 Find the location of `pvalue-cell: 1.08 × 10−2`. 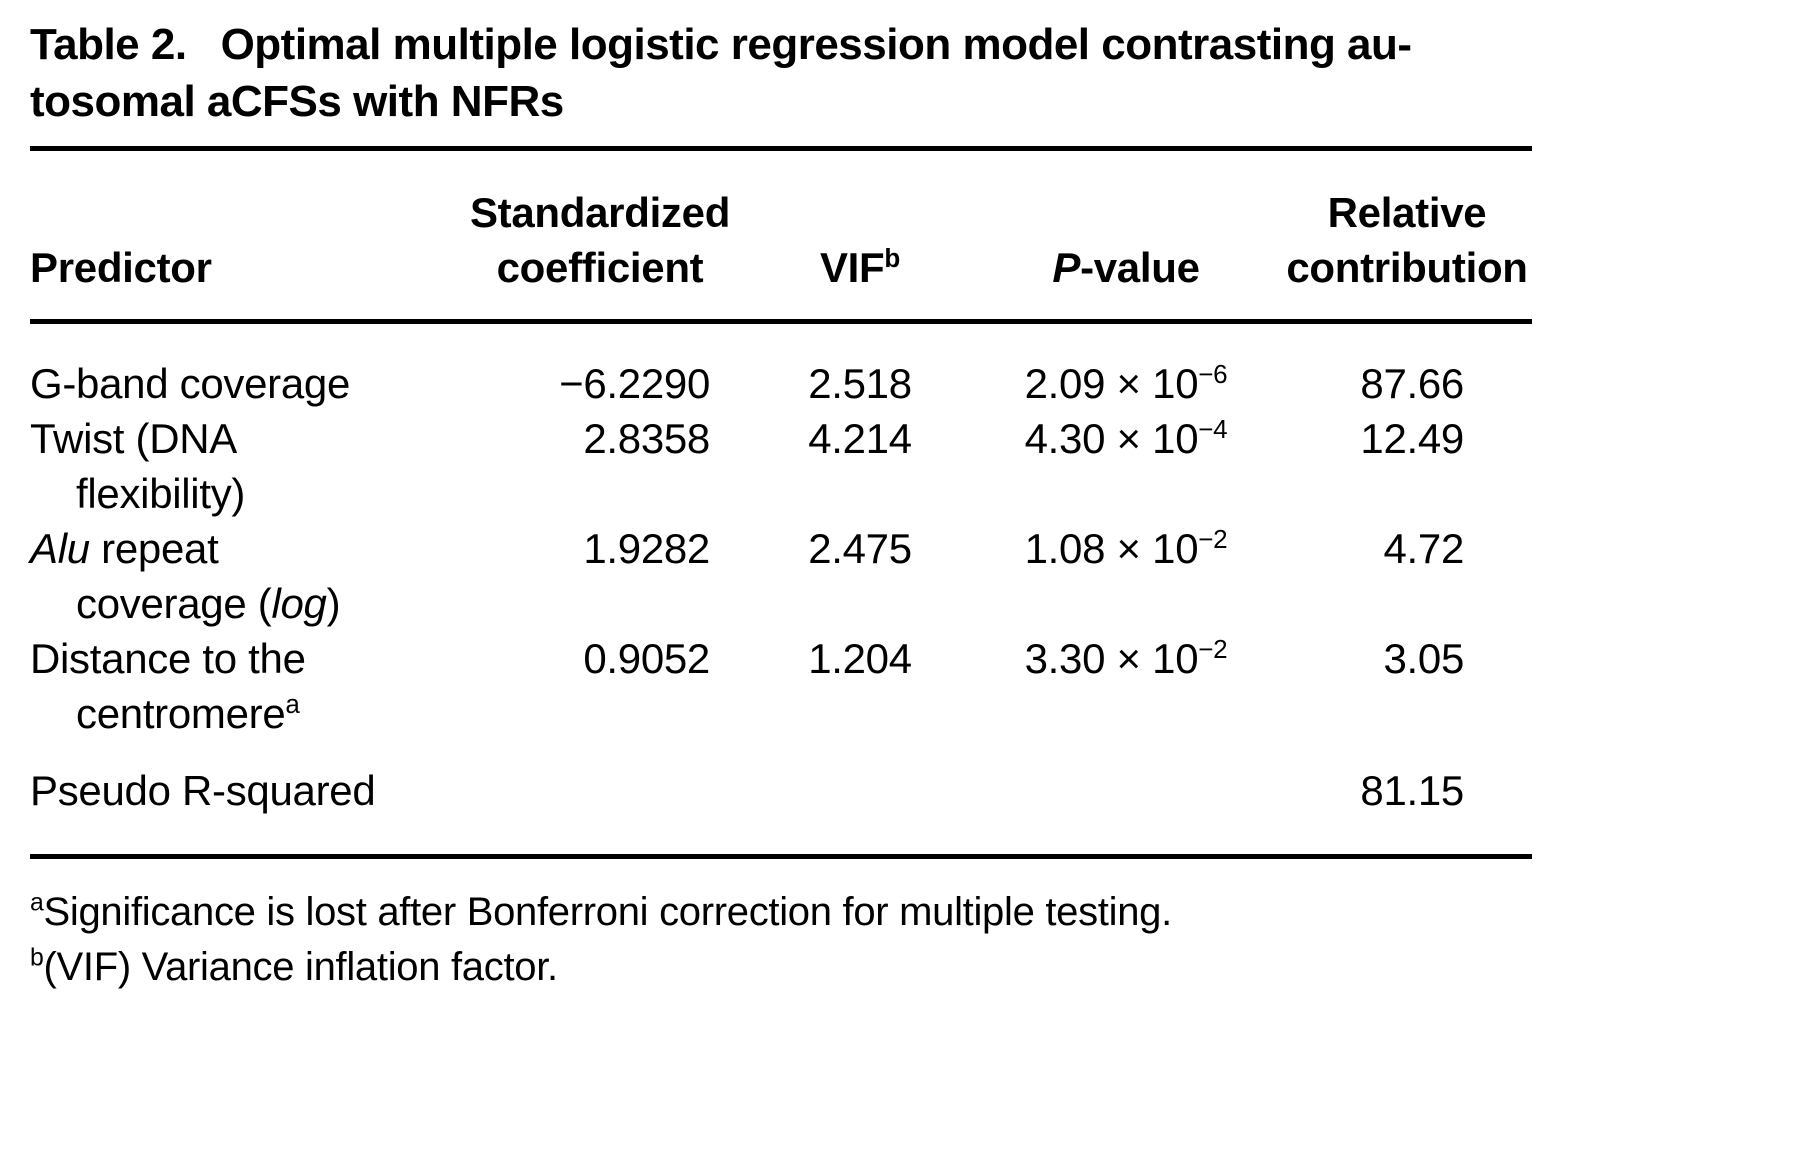

pvalue-cell: 1.08 × 10−2 is located at coordinates (1126, 548).